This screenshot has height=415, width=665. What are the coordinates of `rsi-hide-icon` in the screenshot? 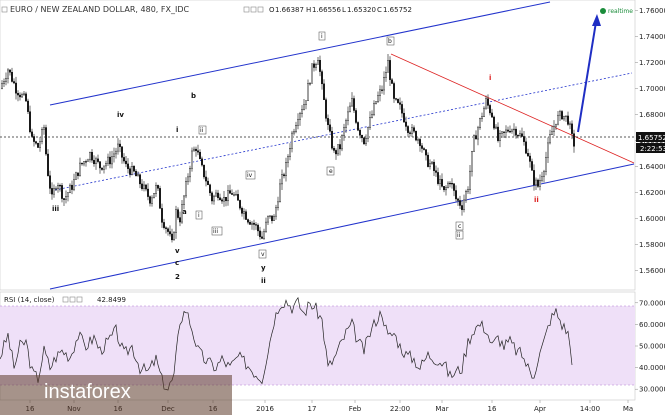 It's located at (72, 299).